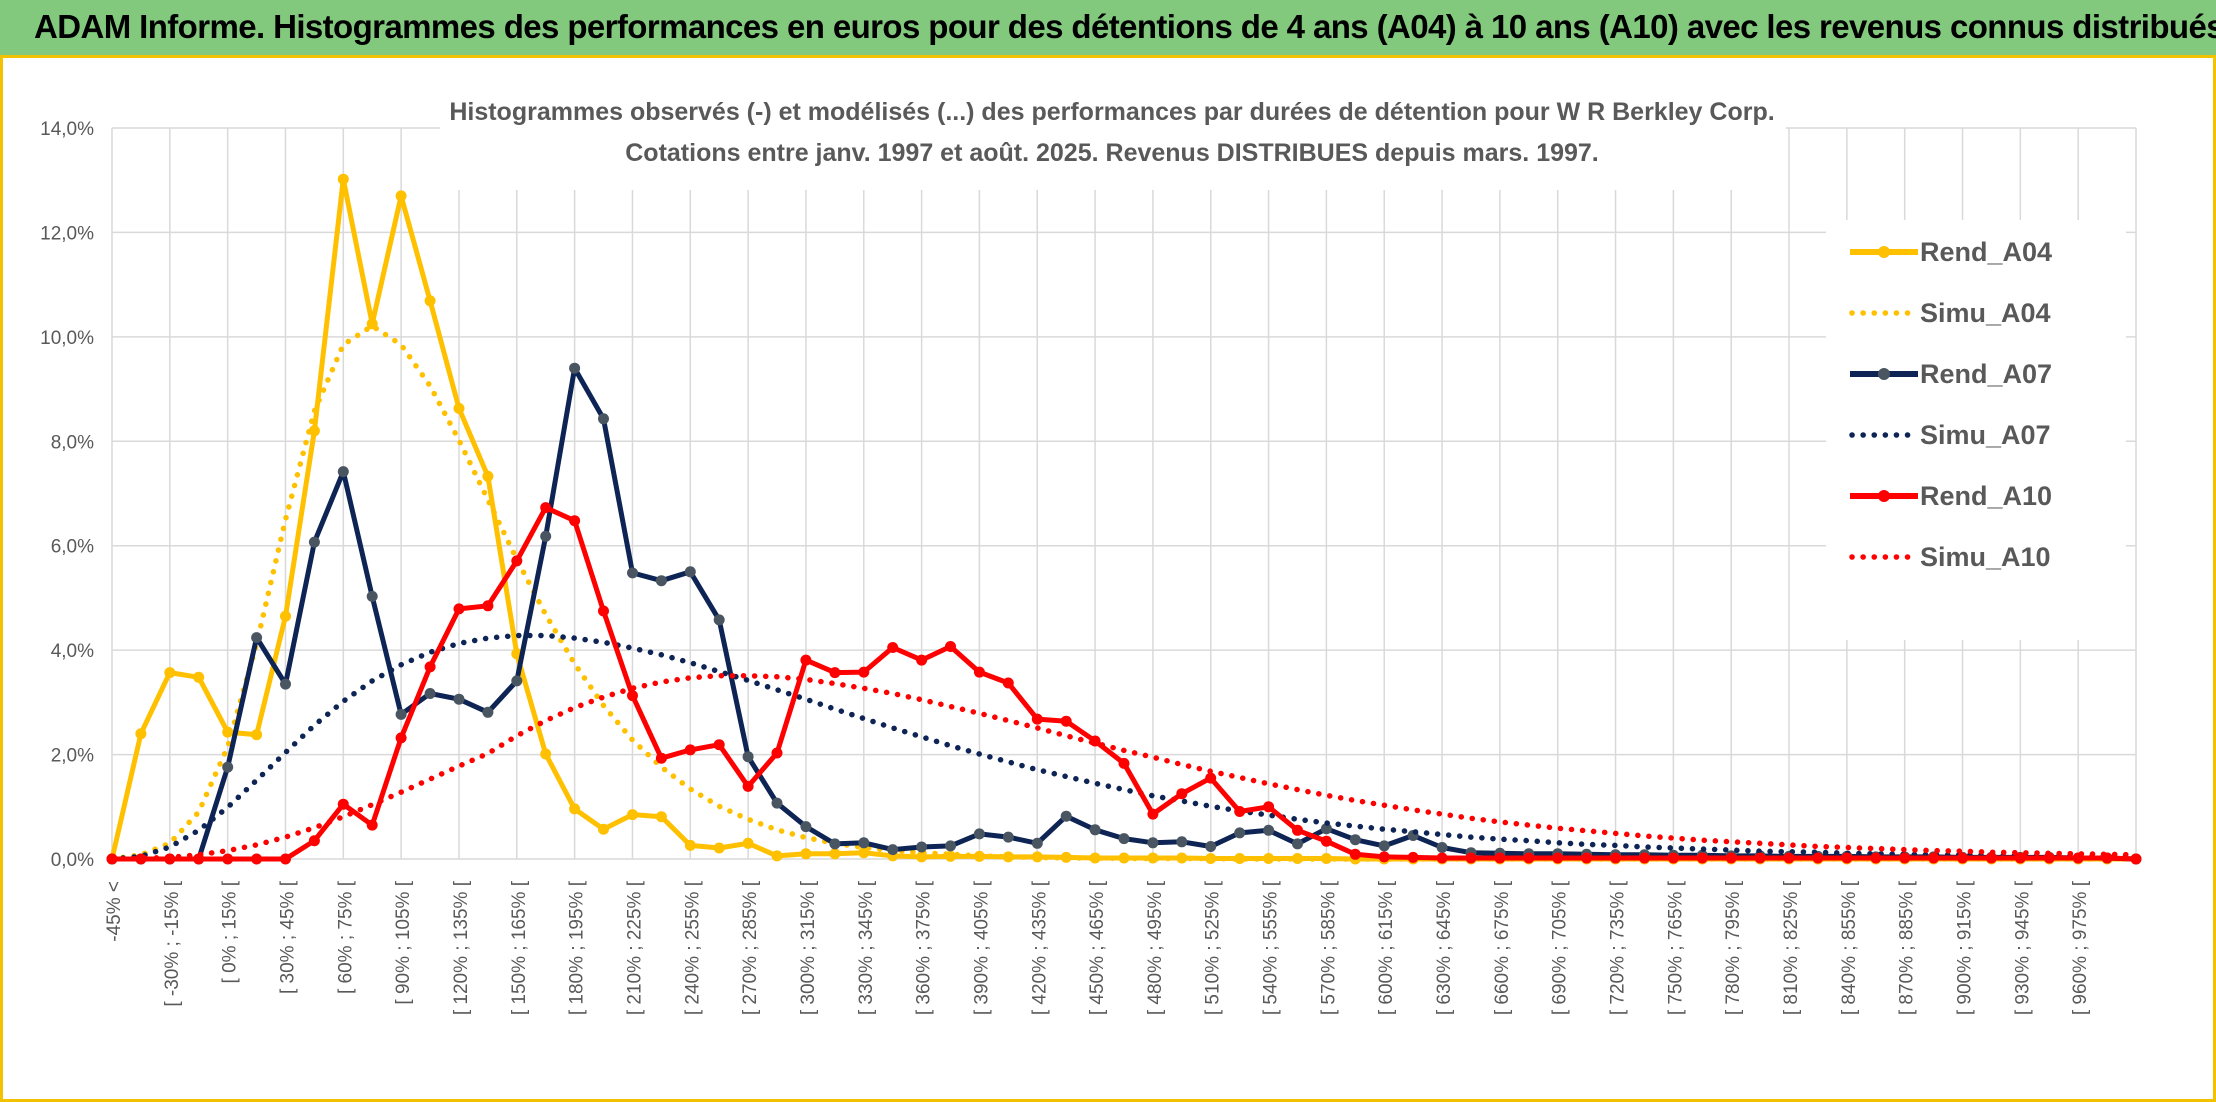  Describe the element at coordinates (866, 947) in the screenshot. I see `x-tick-label: [ 330% ; 345% [` at that location.